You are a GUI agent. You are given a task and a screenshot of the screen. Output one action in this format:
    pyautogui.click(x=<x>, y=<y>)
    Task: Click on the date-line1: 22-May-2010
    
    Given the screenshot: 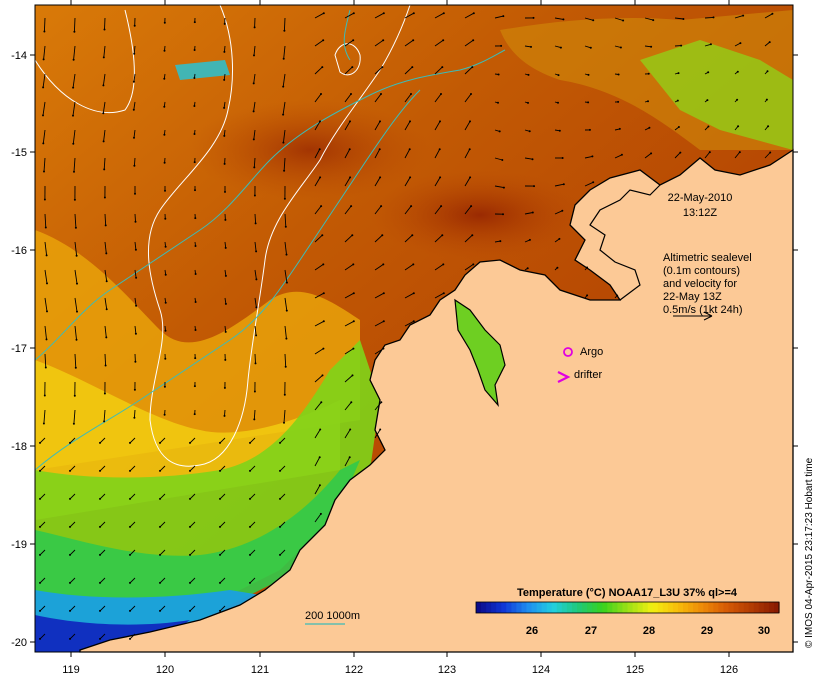 What is the action you would take?
    pyautogui.click(x=700, y=198)
    